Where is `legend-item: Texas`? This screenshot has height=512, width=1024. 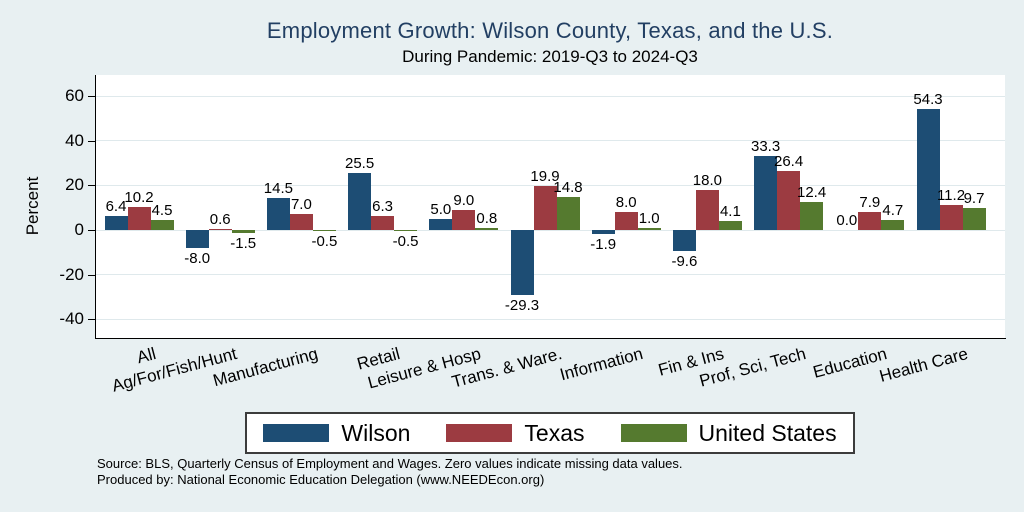
legend-item: Texas is located at coordinates (515, 433).